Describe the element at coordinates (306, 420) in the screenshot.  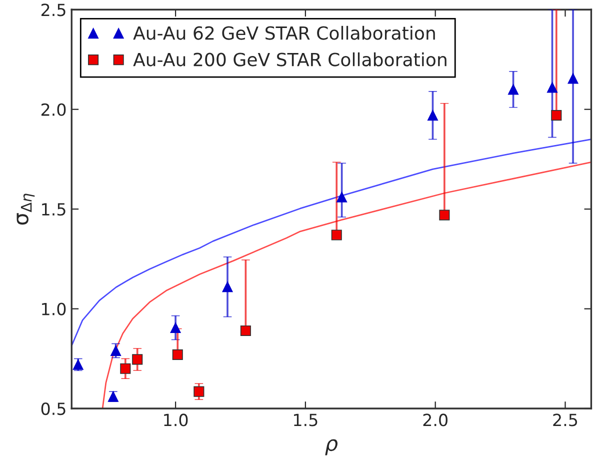
I see `x-tick-label: 1.5` at that location.